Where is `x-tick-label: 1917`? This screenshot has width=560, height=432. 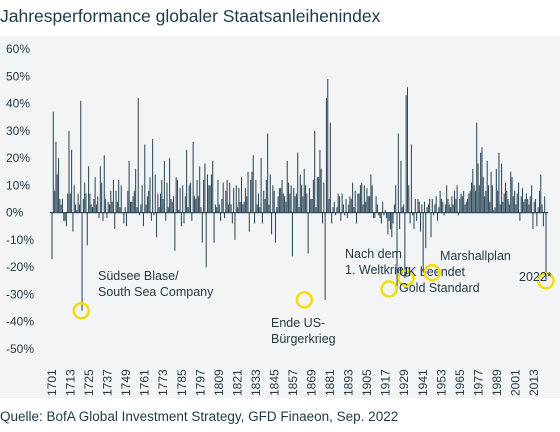 x-tick-label: 1917 is located at coordinates (386, 382).